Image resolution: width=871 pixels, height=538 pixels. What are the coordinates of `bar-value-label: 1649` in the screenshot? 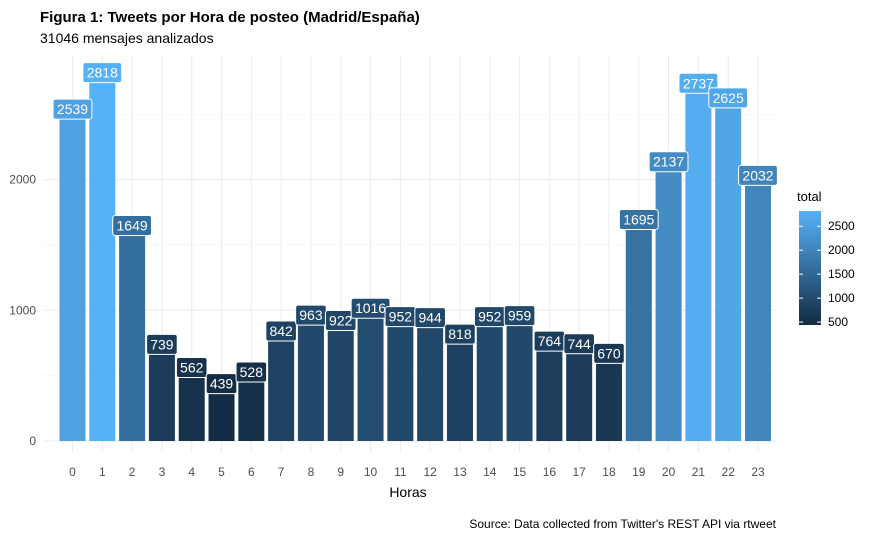 It's located at (132, 225).